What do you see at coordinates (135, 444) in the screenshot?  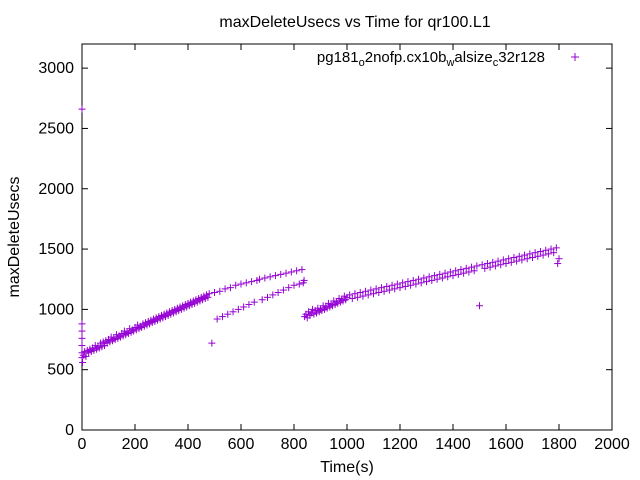 I see `x-tick-label: 200` at bounding box center [135, 444].